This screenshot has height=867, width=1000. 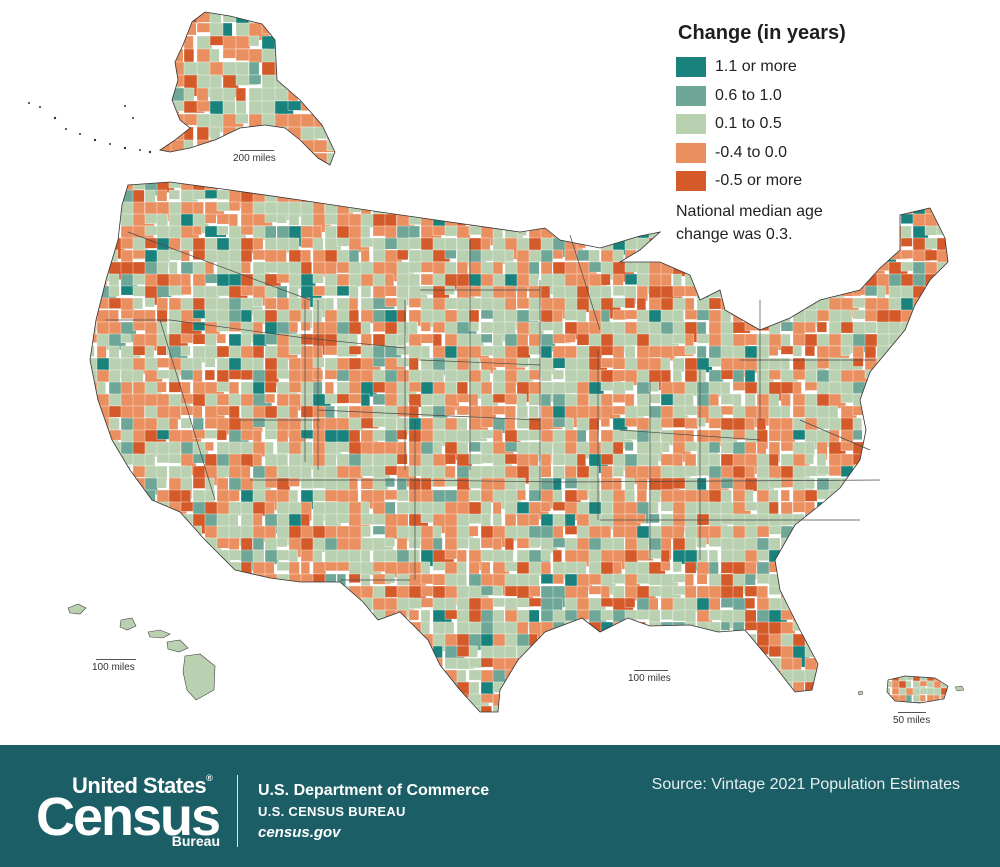 I want to click on census-website-link: census.gov, so click(x=299, y=832).